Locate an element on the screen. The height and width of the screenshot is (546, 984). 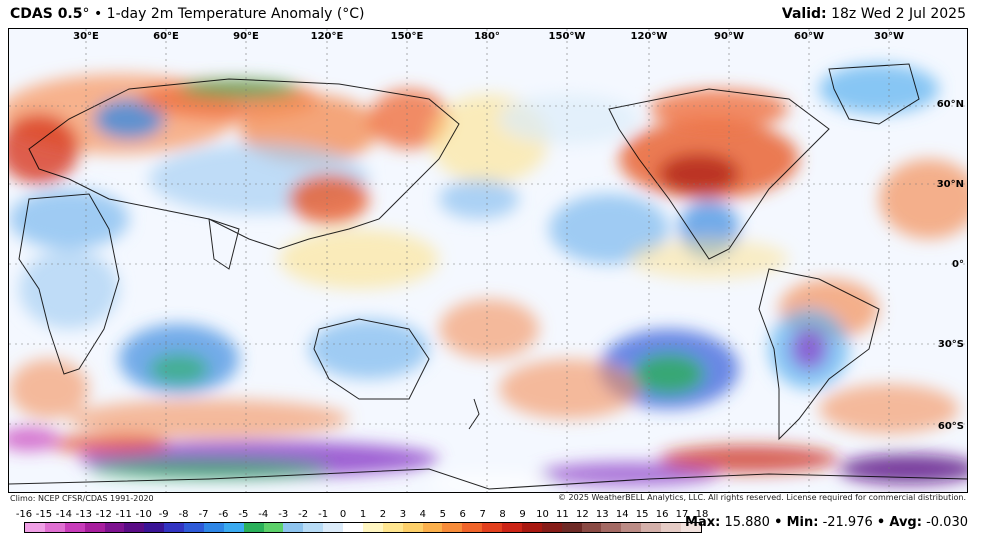
field-name: 1-day 2m Temperature Anomaly (°C) is located at coordinates (235, 14).